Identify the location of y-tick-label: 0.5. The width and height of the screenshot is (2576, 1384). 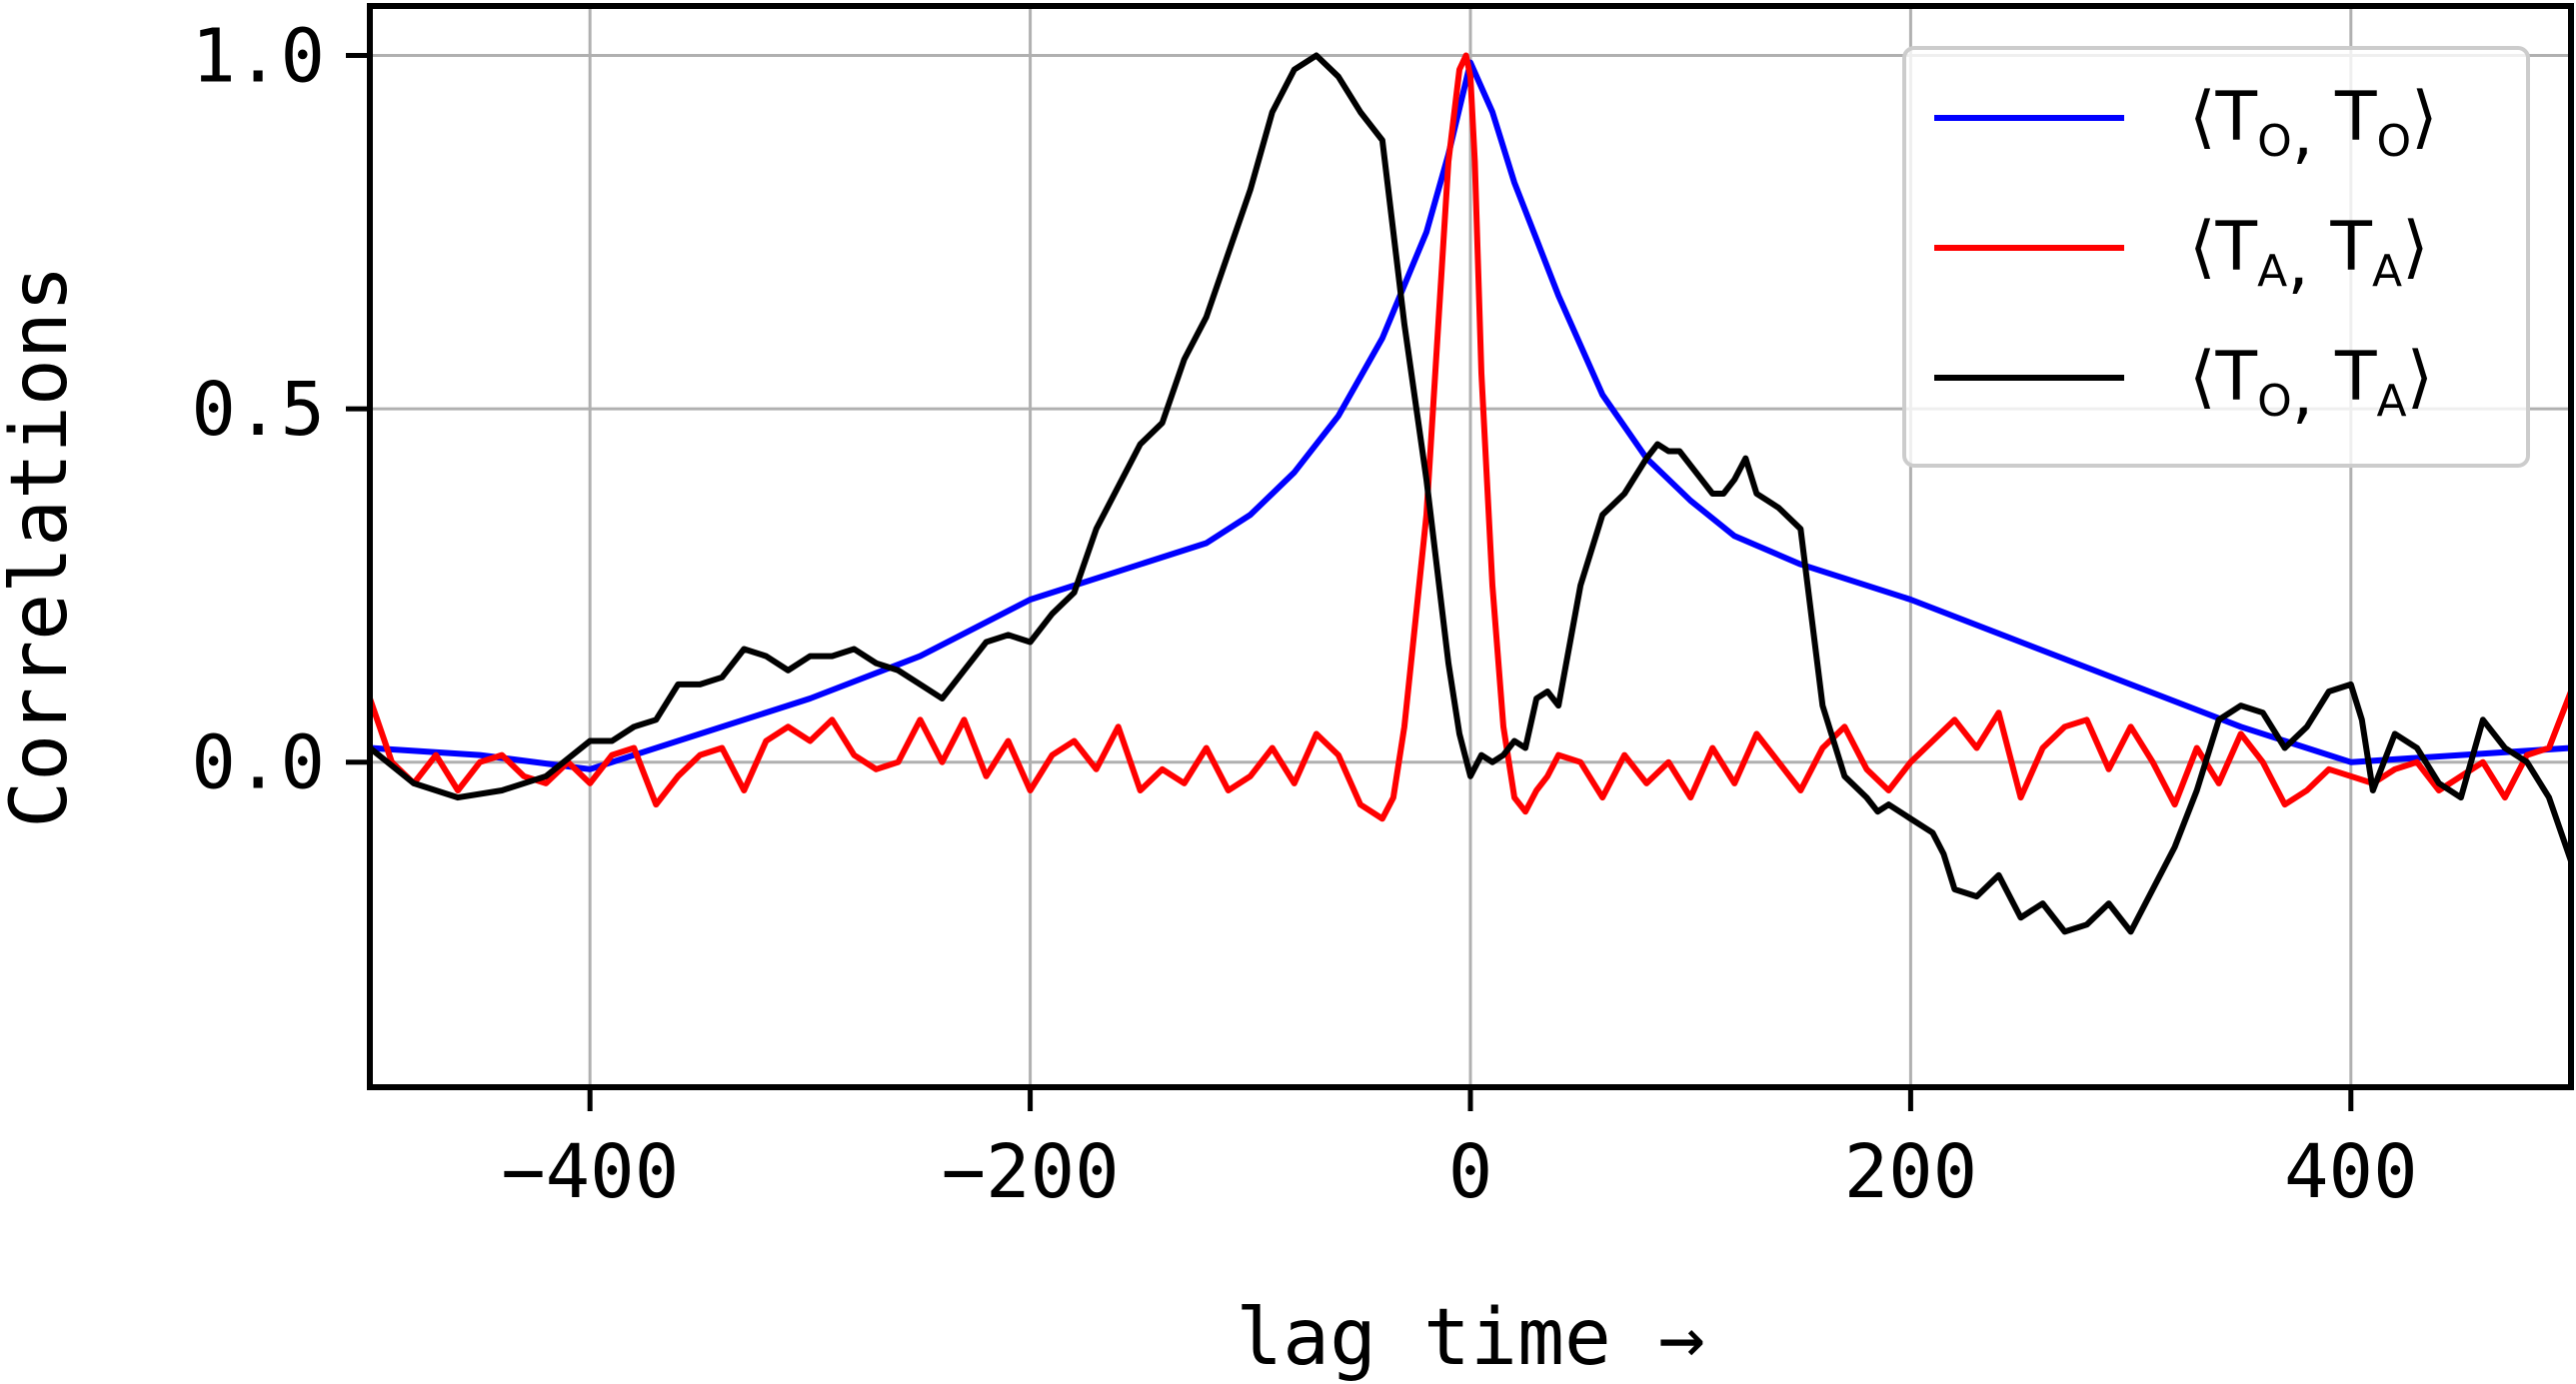
(258, 410).